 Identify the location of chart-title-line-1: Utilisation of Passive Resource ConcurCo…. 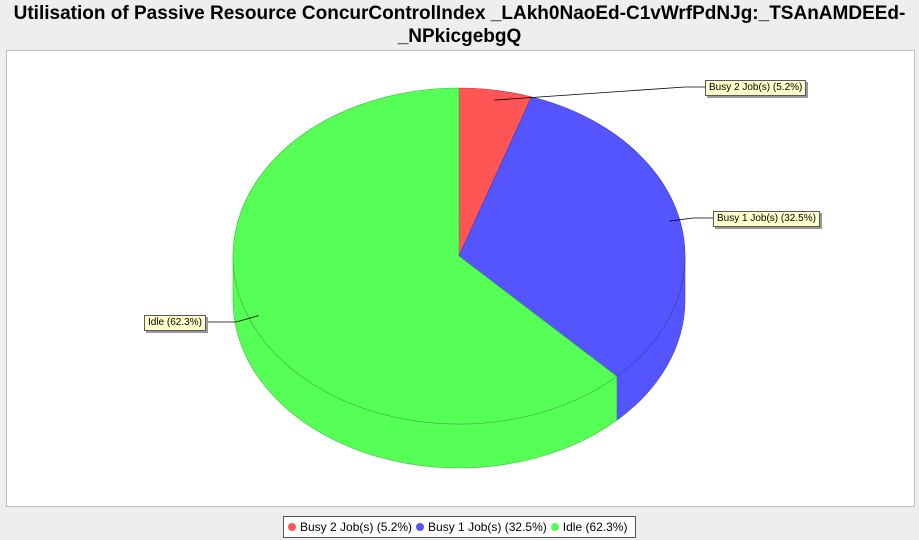
(459, 13).